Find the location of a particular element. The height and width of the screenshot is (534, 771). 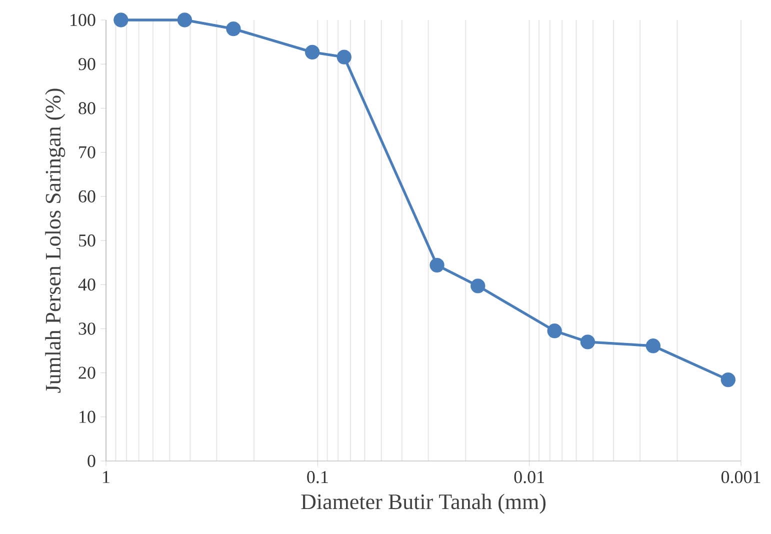

y-tick-label: 80 is located at coordinates (87, 108).